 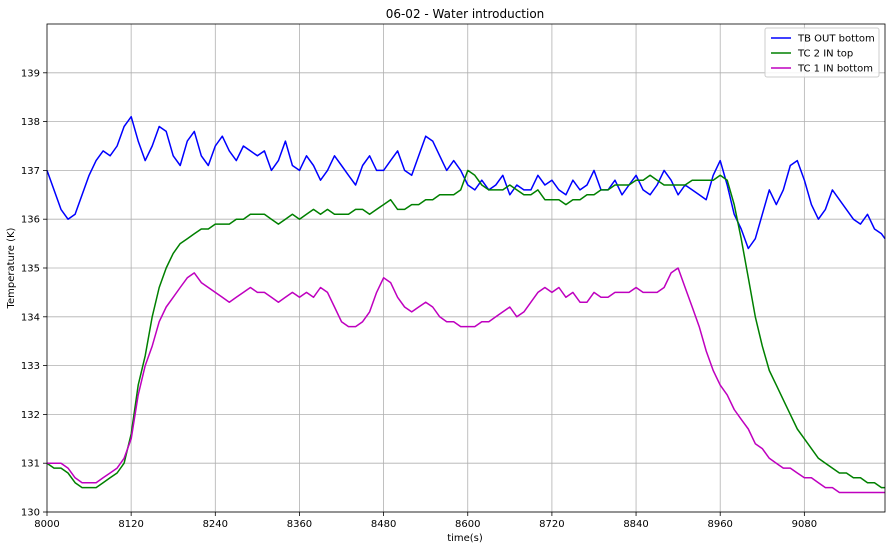 I want to click on chart-legend: TB OUT bottom TC 2 IN top TC 1 IN bottom, so click(x=822, y=52).